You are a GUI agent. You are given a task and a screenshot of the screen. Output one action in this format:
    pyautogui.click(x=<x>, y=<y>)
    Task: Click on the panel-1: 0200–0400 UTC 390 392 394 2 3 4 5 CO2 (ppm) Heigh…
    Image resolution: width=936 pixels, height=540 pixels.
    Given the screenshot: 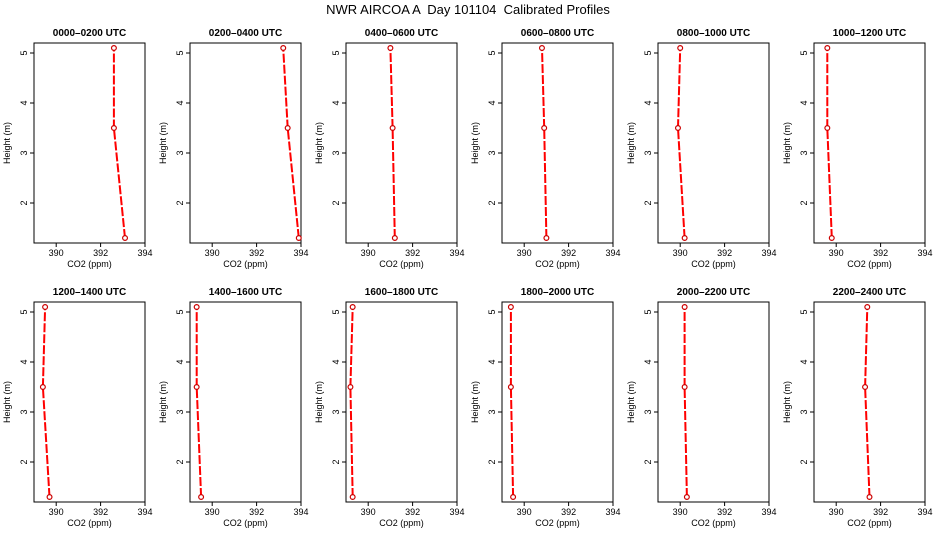 What is the action you would take?
    pyautogui.click(x=233, y=148)
    